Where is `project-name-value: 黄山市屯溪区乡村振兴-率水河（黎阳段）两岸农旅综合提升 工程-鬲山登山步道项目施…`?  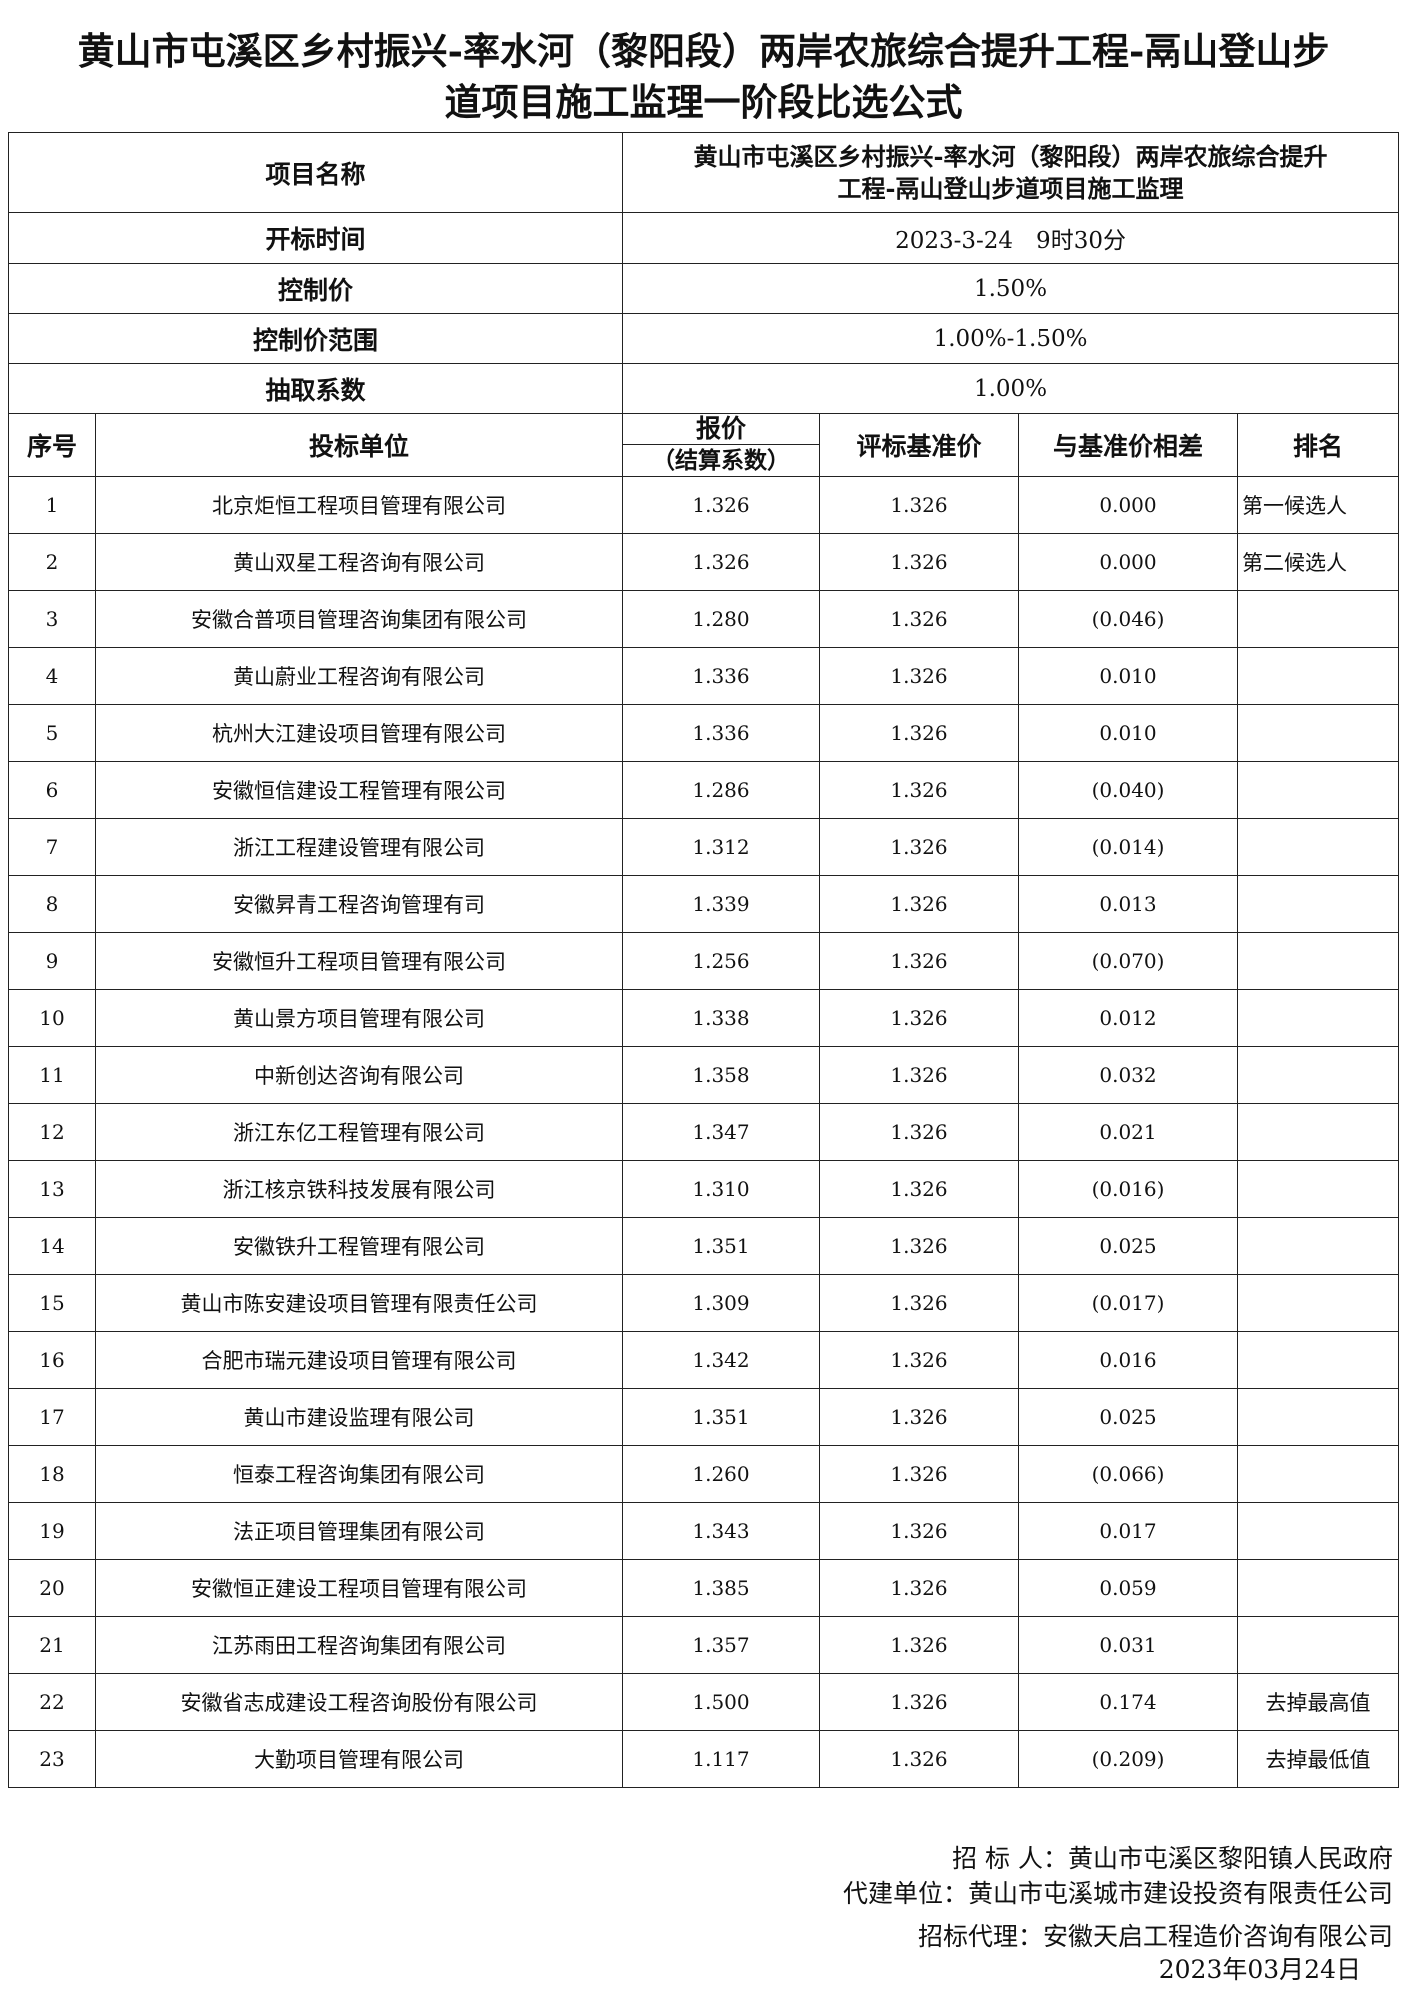
project-name-value: 黄山市屯溪区乡村振兴-率水河（黎阳段）两岸农旅综合提升 工程-鬲山登山步道项目施… is located at coordinates (1011, 172).